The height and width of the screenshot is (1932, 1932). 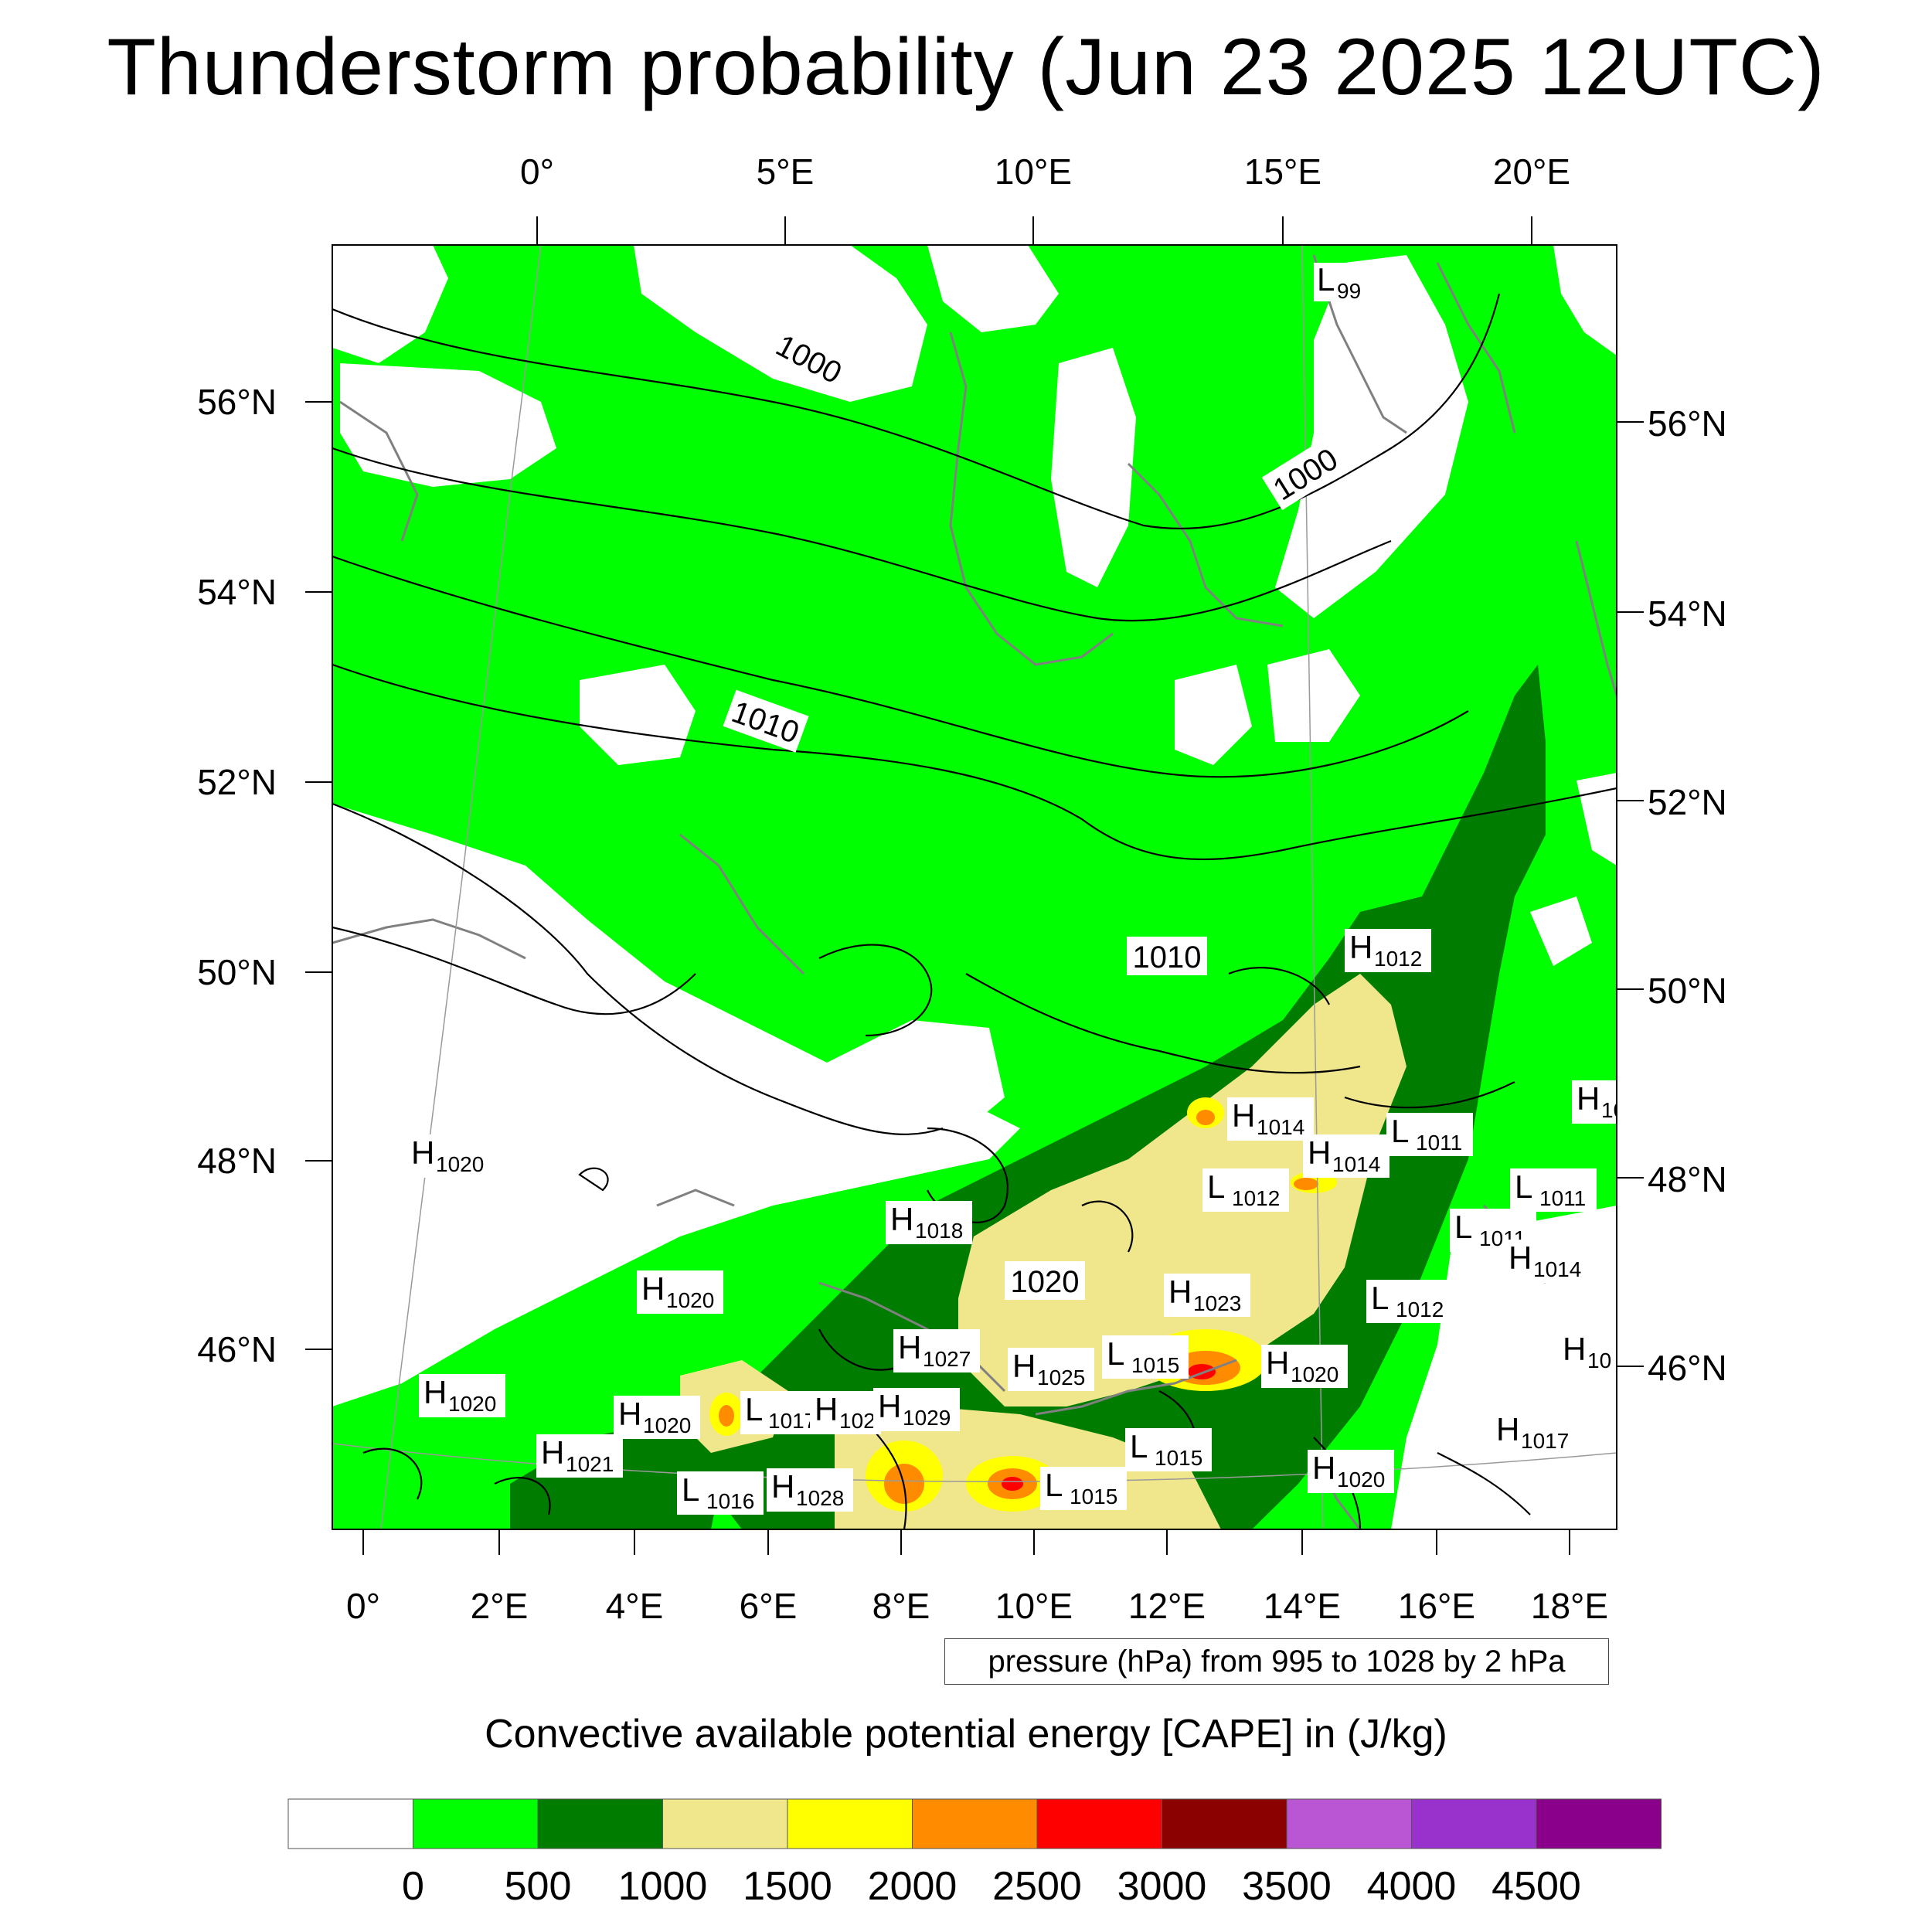 I want to click on bottom-lon-label: 18°E, so click(x=1569, y=1606).